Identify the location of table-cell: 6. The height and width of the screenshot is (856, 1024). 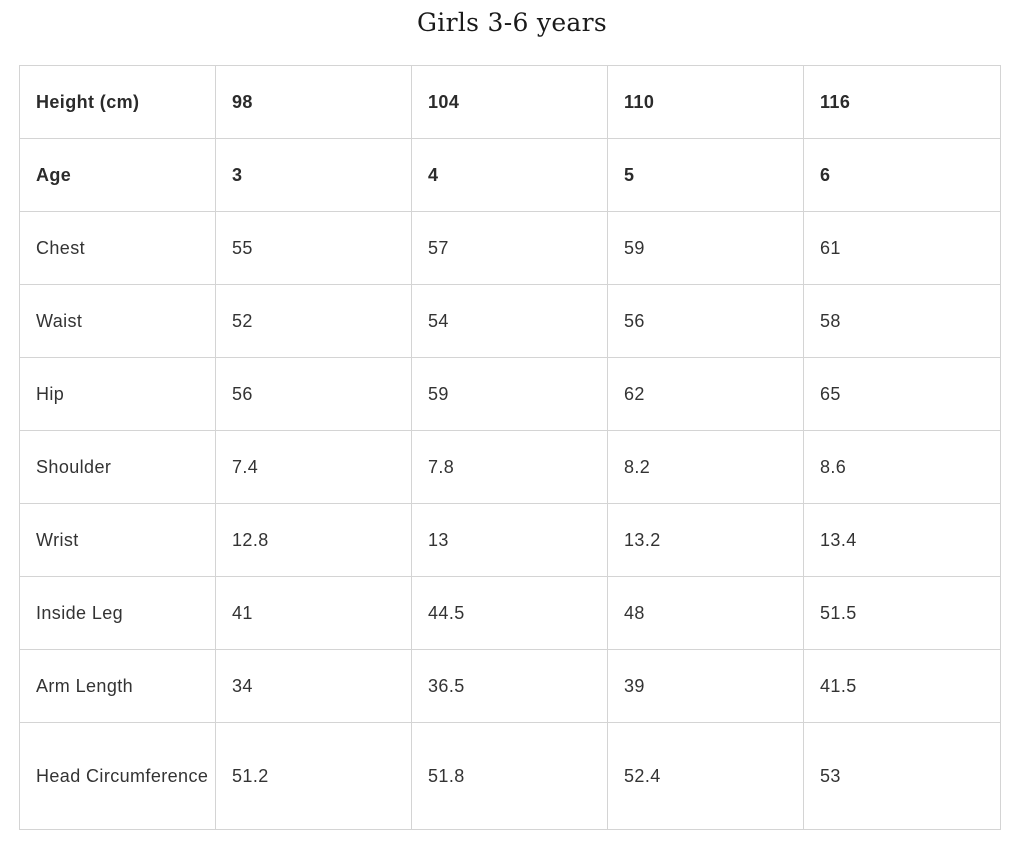
(902, 175).